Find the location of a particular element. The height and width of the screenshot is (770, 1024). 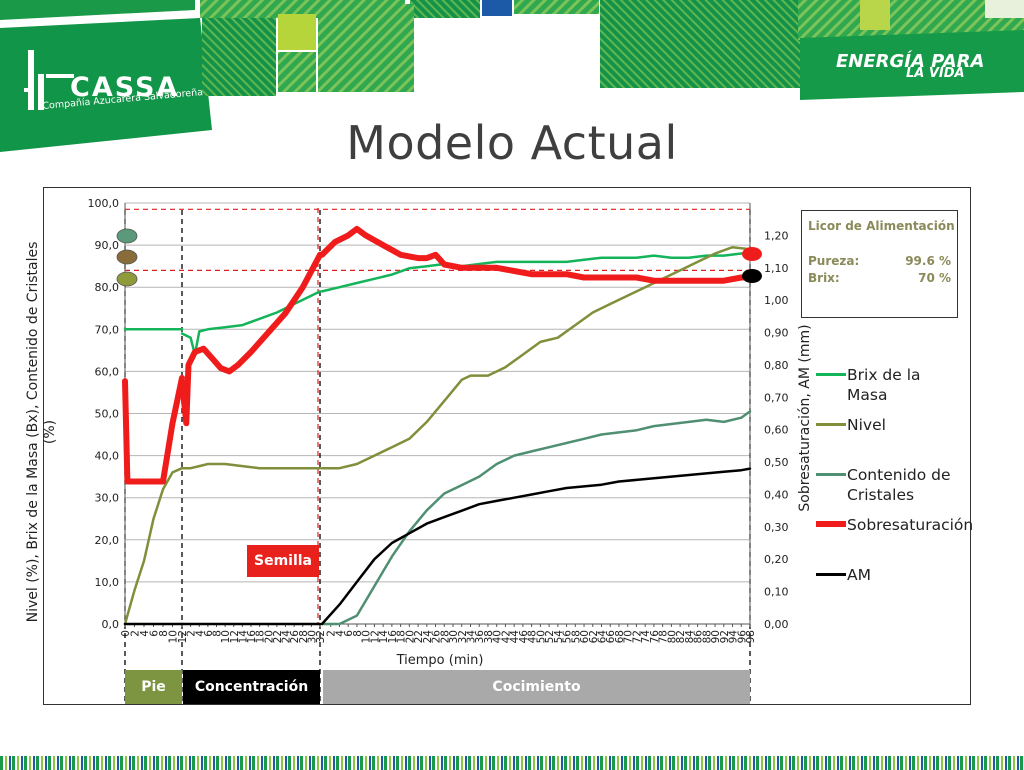

legend-label-cristales: Contenido de Cristales is located at coordinates (899, 485).